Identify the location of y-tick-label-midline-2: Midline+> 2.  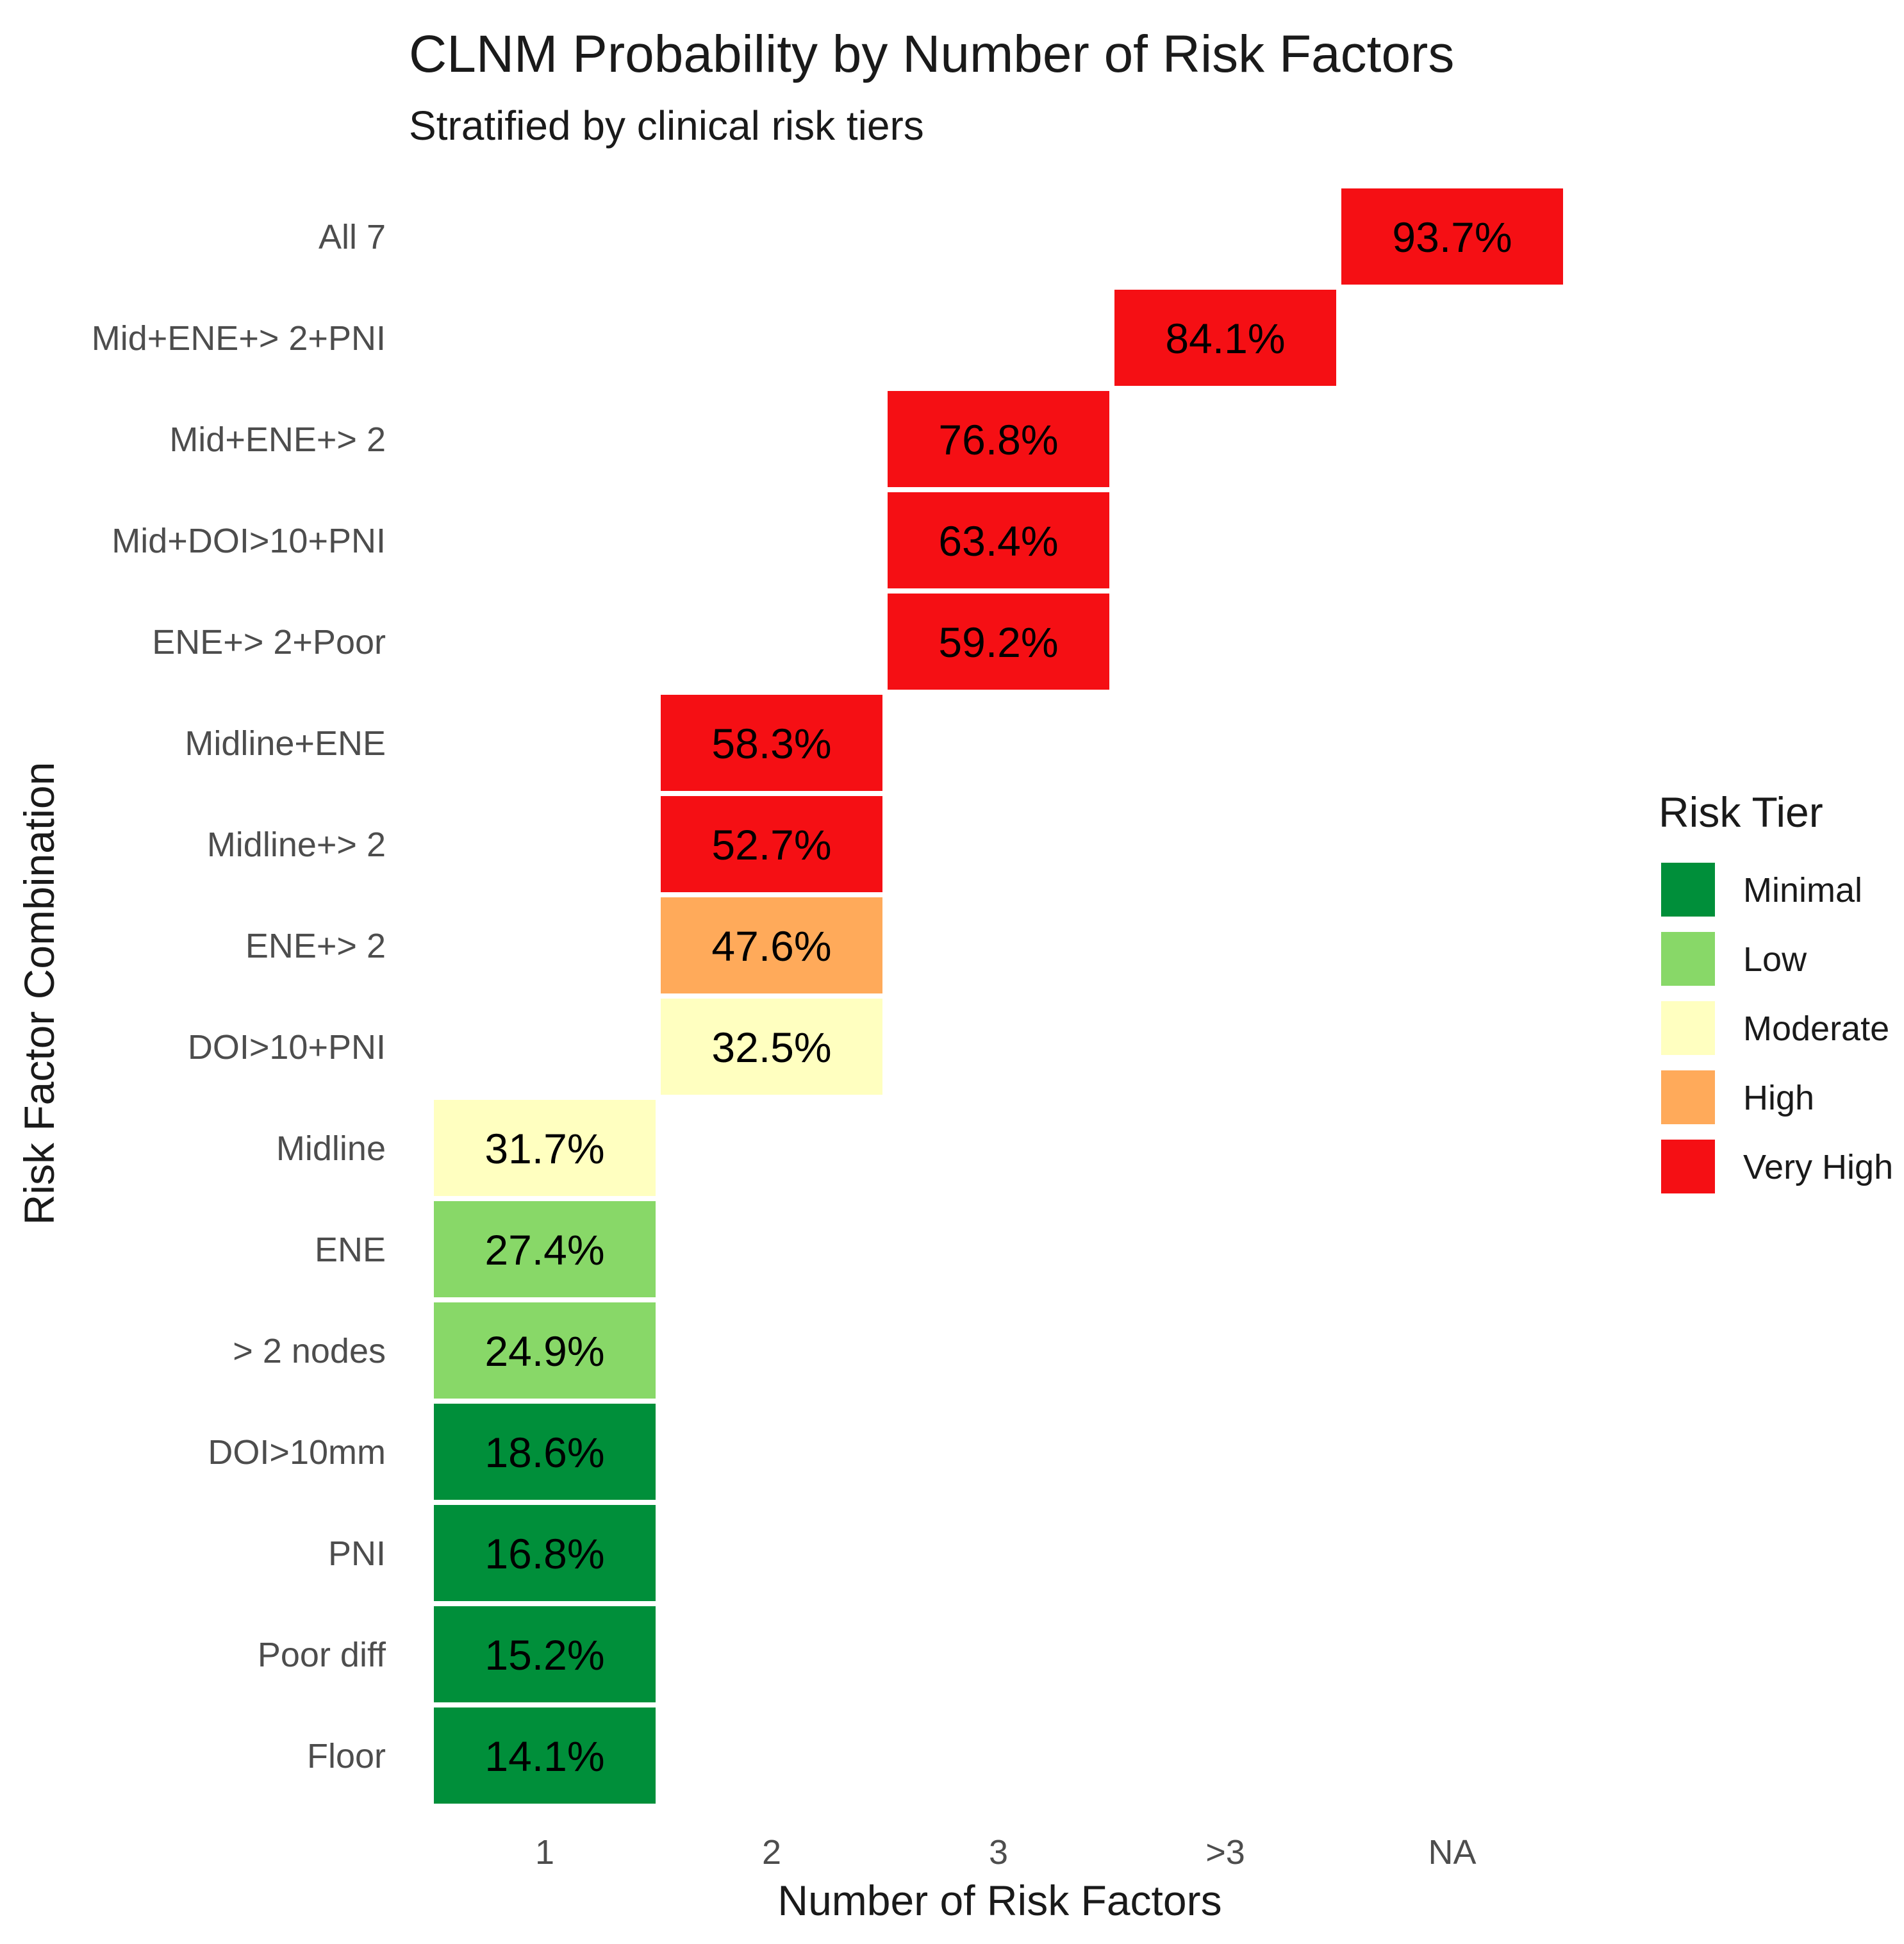
(296, 845).